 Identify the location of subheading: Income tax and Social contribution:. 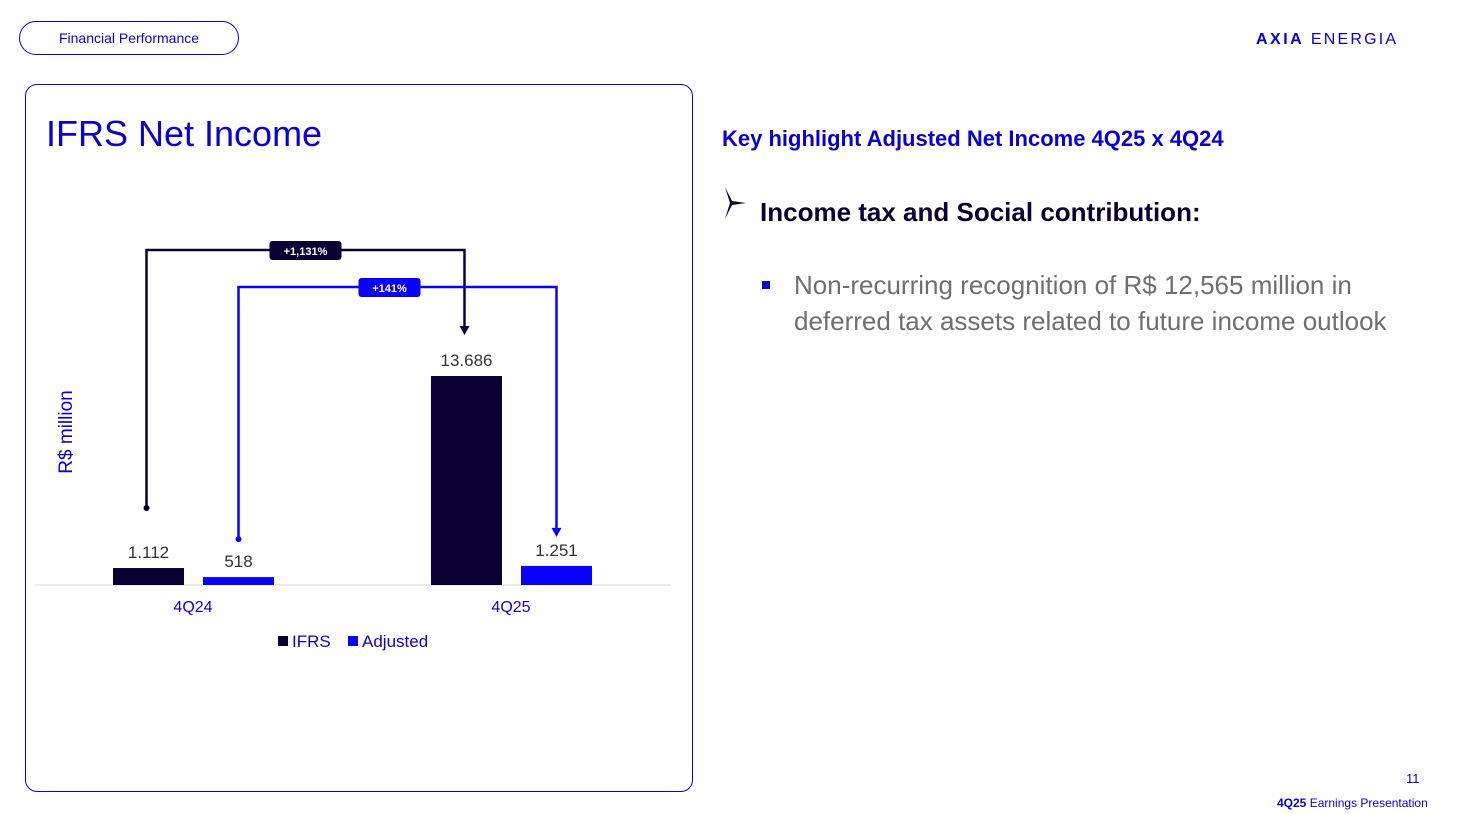
(980, 212).